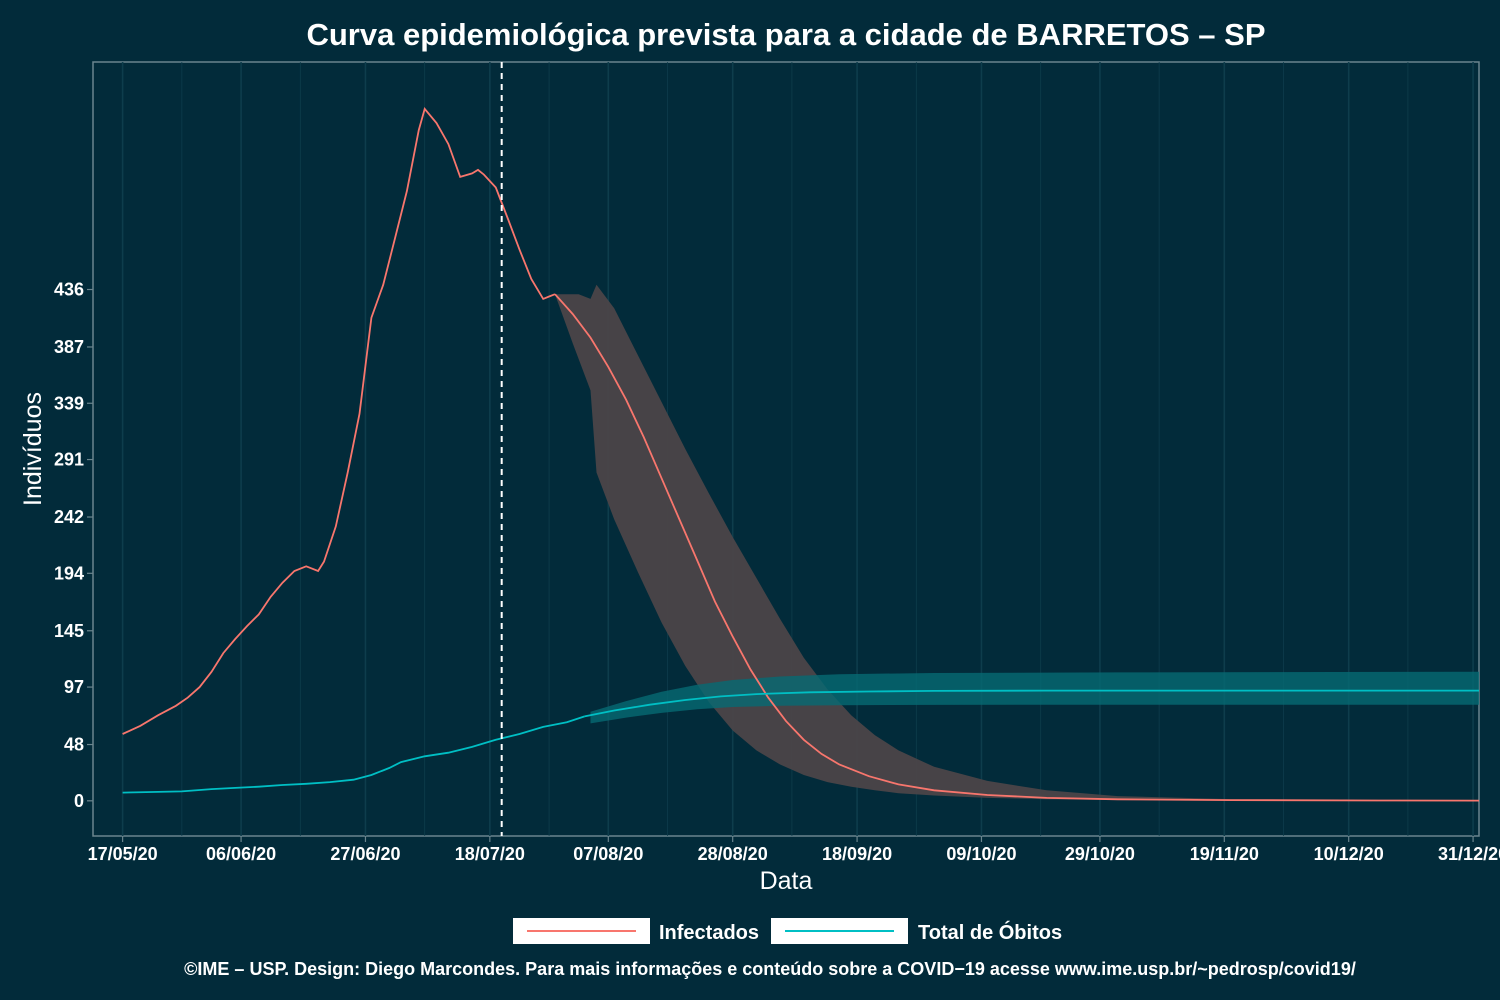 The image size is (1500, 1000). I want to click on x-axis-title: Data, so click(786, 881).